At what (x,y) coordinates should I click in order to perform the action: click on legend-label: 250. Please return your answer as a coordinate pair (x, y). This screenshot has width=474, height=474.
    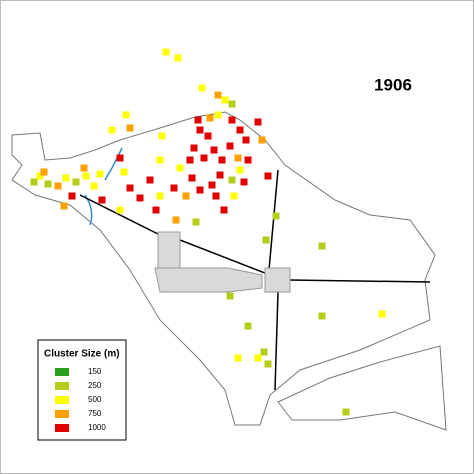
    Looking at the image, I should click on (95, 385).